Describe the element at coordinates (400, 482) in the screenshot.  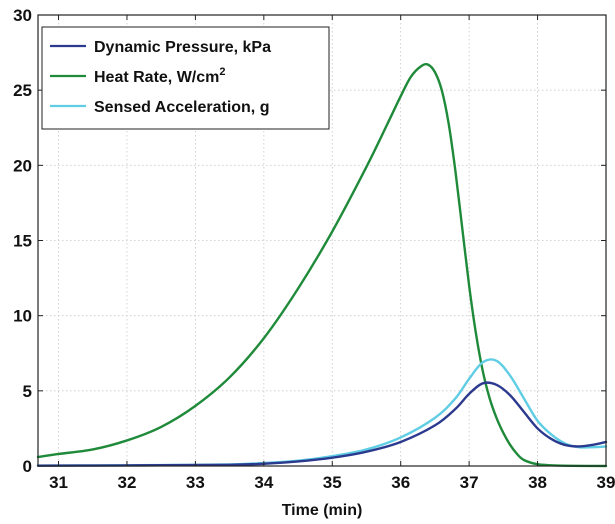
I see `x-tick-label: 36` at that location.